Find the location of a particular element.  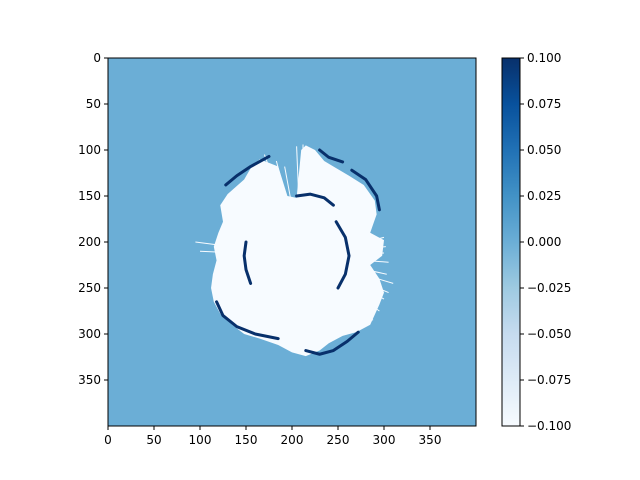

colorbar-tick-label: −0.025 is located at coordinates (549, 288).